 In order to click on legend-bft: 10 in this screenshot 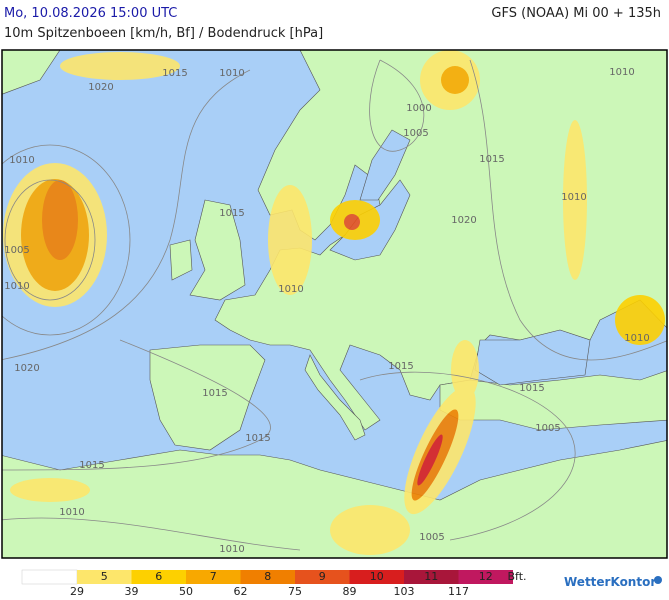, I will do `click(377, 576)`.